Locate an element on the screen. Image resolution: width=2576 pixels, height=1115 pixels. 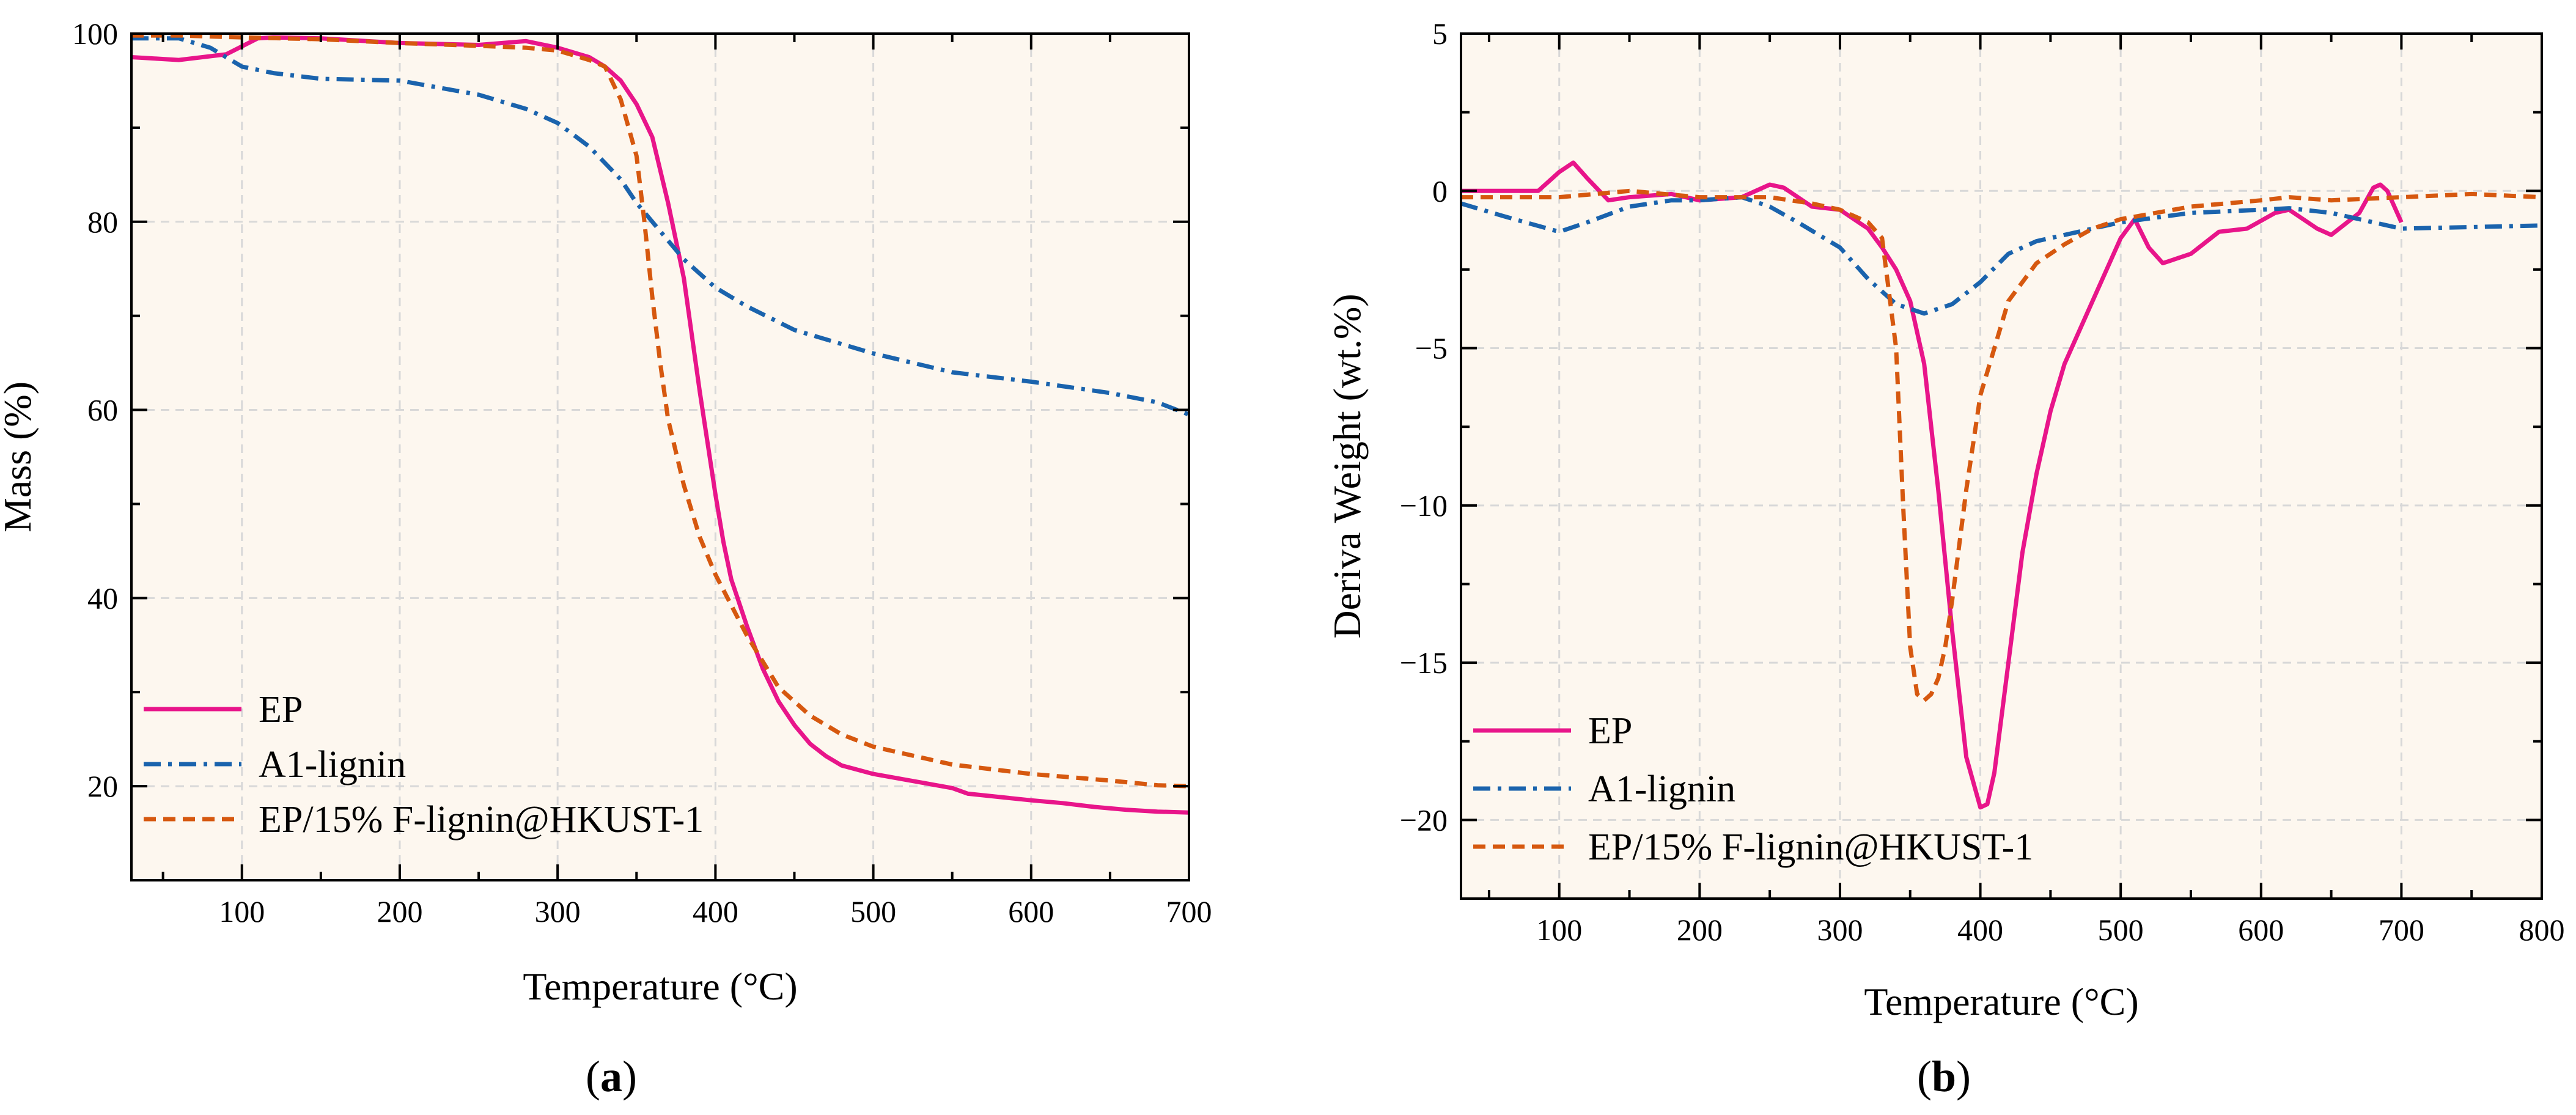
y-axis-label-b: Deriva Weight (wt.%) is located at coordinates (1347, 466).